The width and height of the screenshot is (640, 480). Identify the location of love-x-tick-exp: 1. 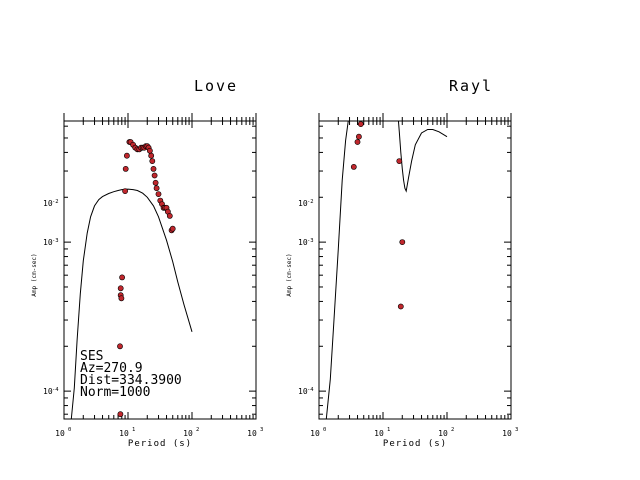
(133, 430).